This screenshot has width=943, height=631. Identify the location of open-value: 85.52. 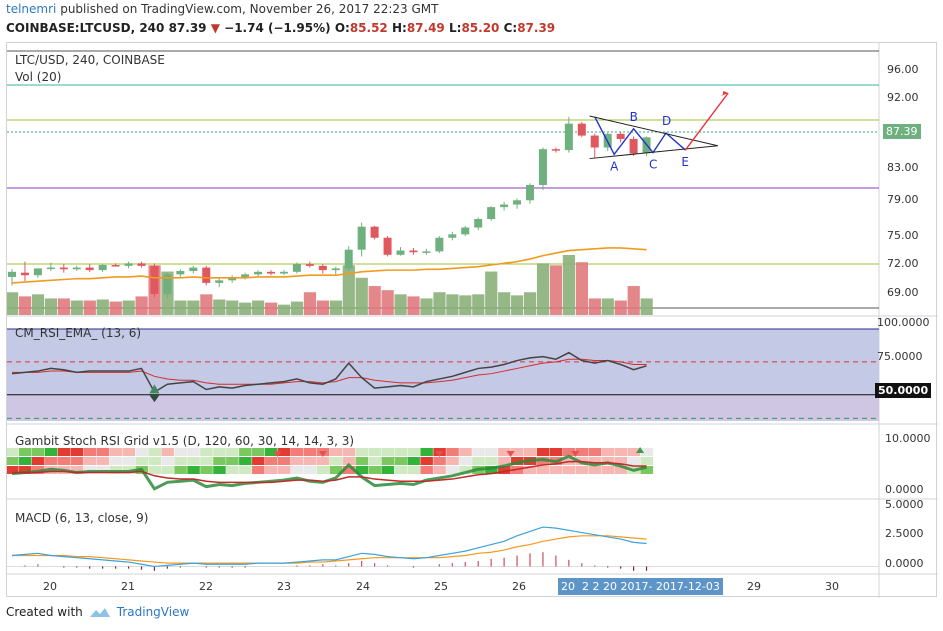
(368, 28).